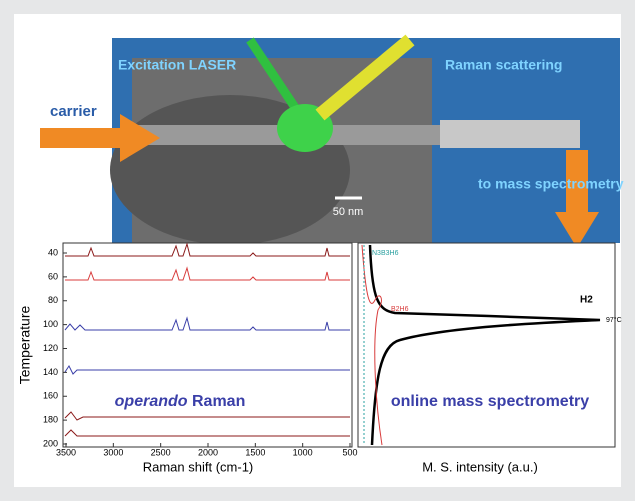  I want to click on y-tick-label: 60, so click(53, 276).